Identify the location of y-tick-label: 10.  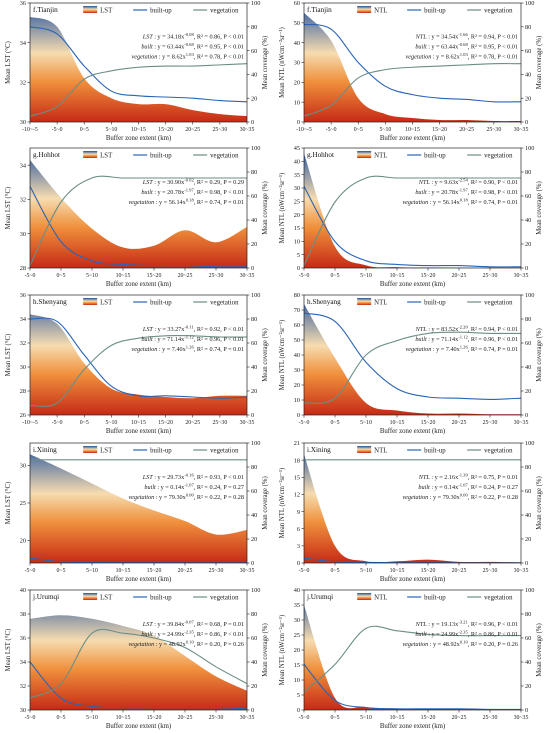
(297, 242).